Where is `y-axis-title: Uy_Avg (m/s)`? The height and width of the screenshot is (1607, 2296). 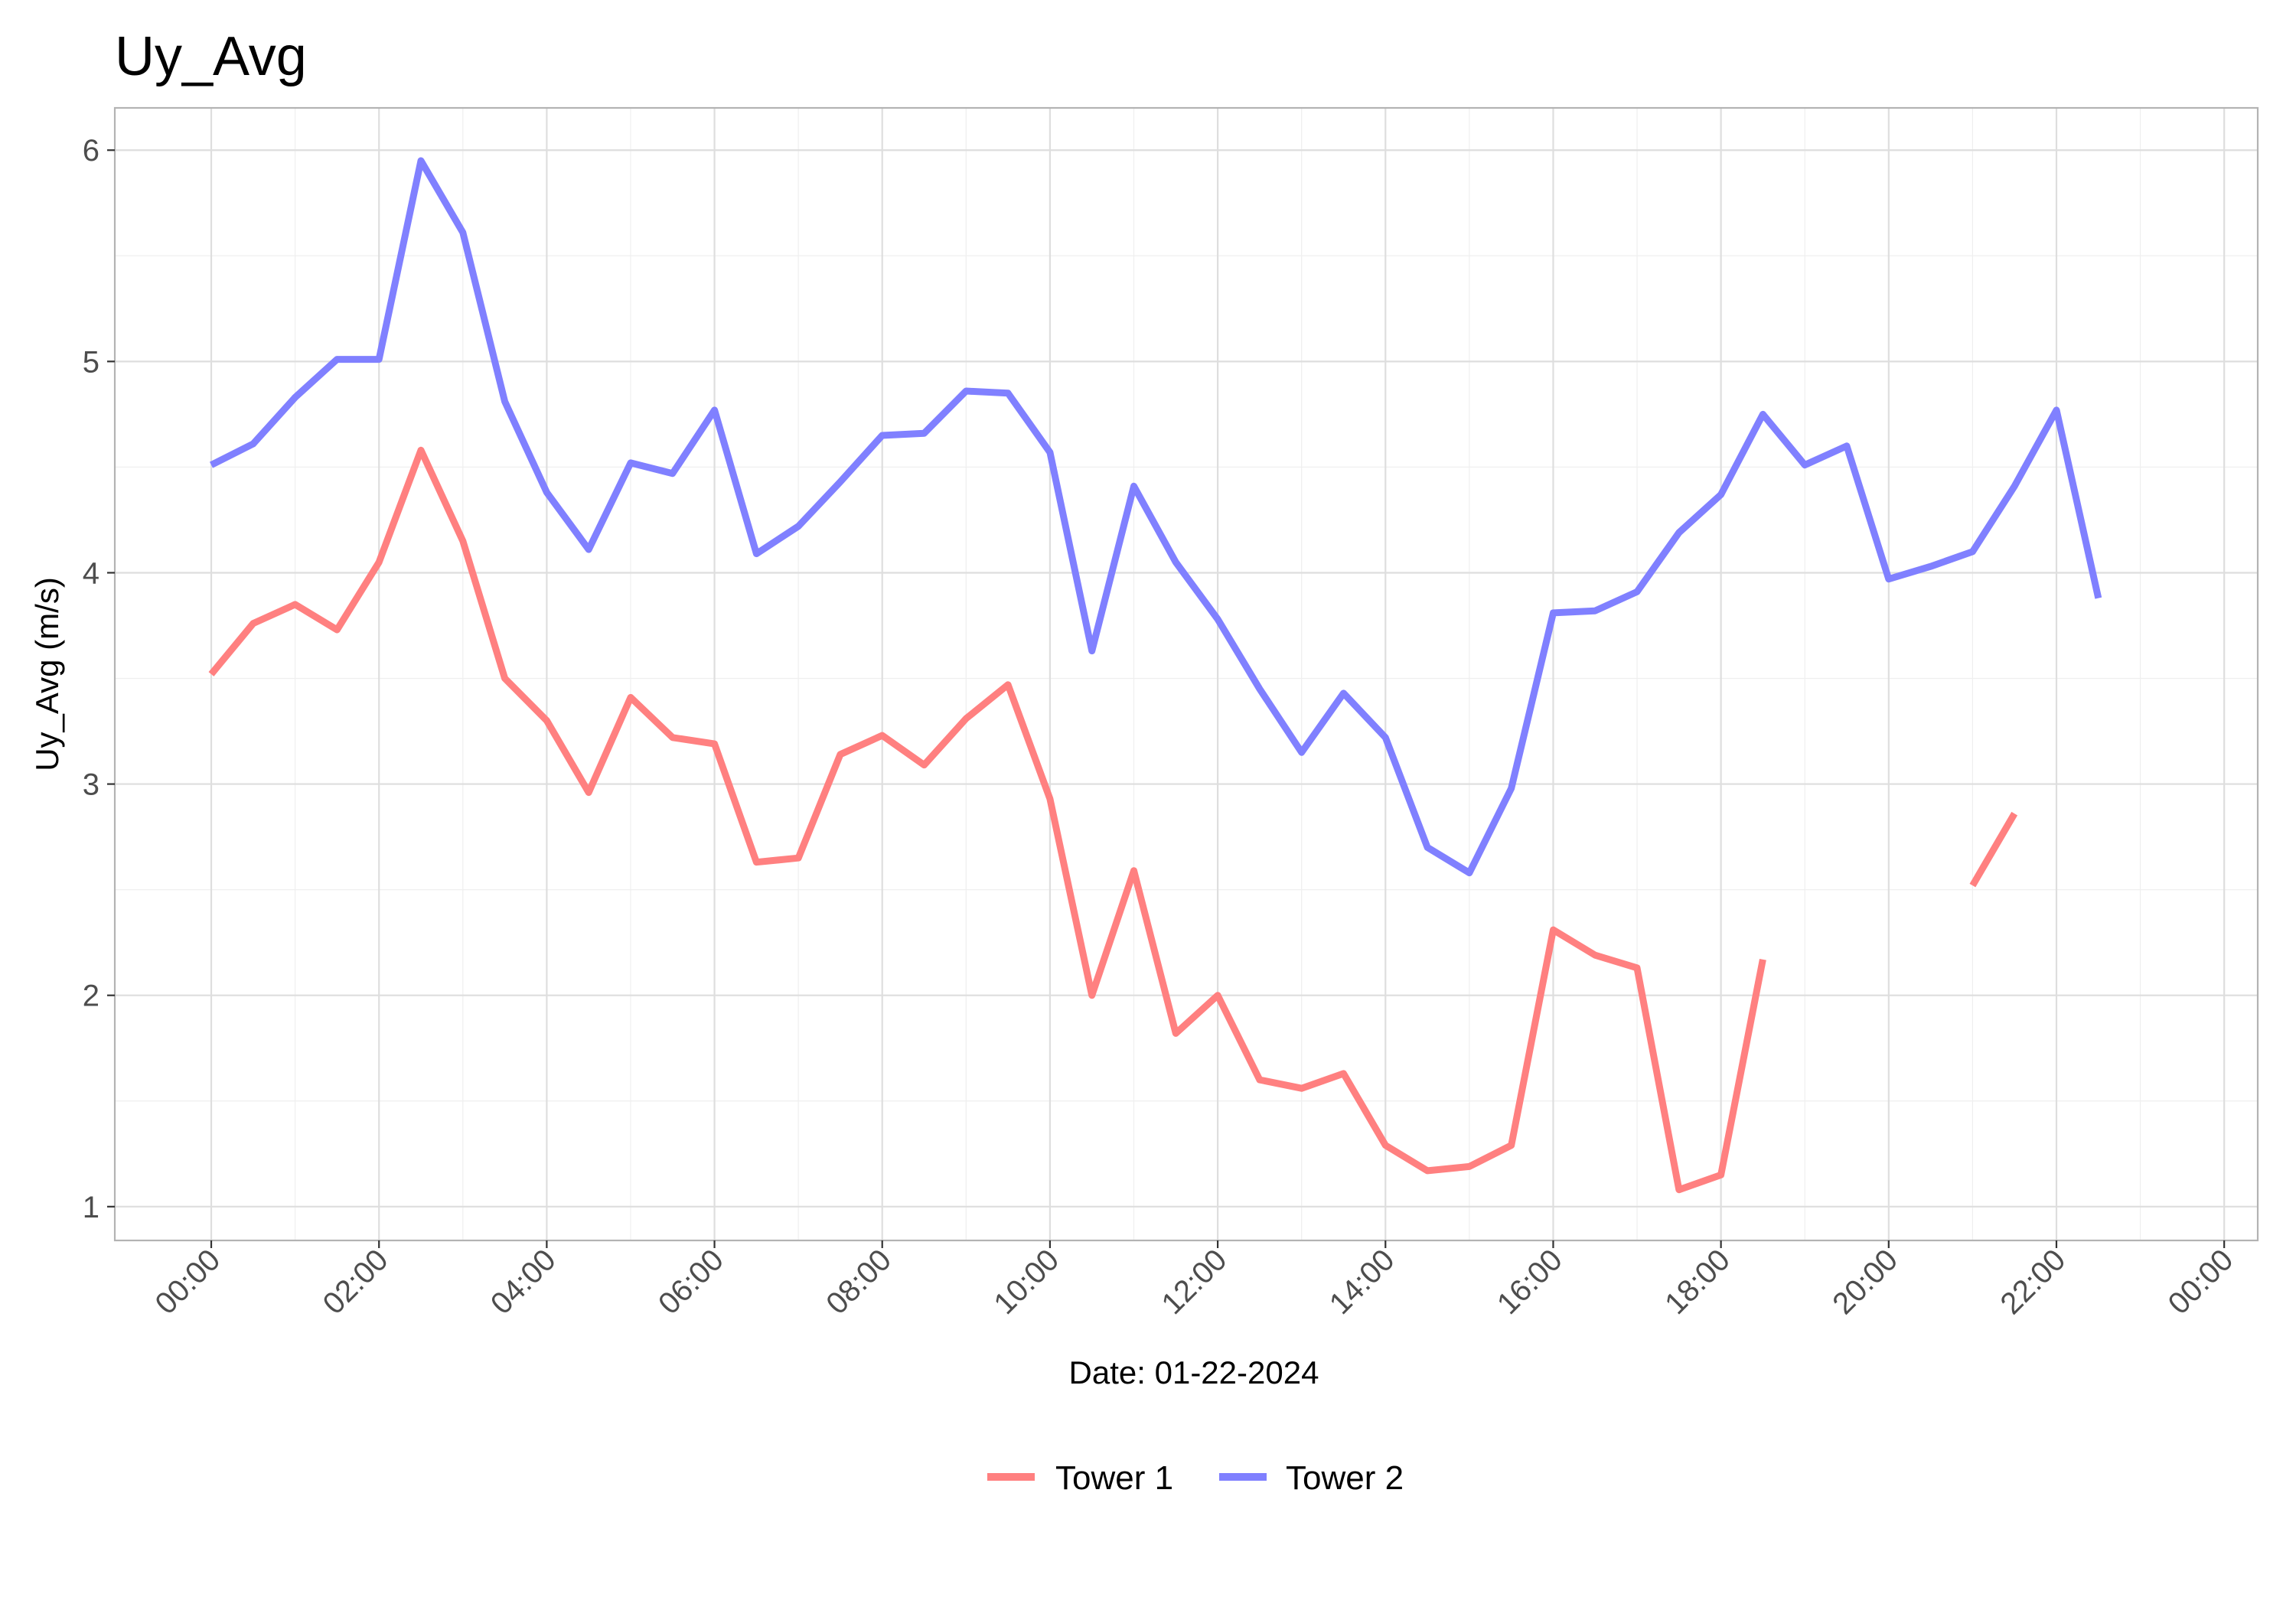 y-axis-title: Uy_Avg (m/s) is located at coordinates (47, 674).